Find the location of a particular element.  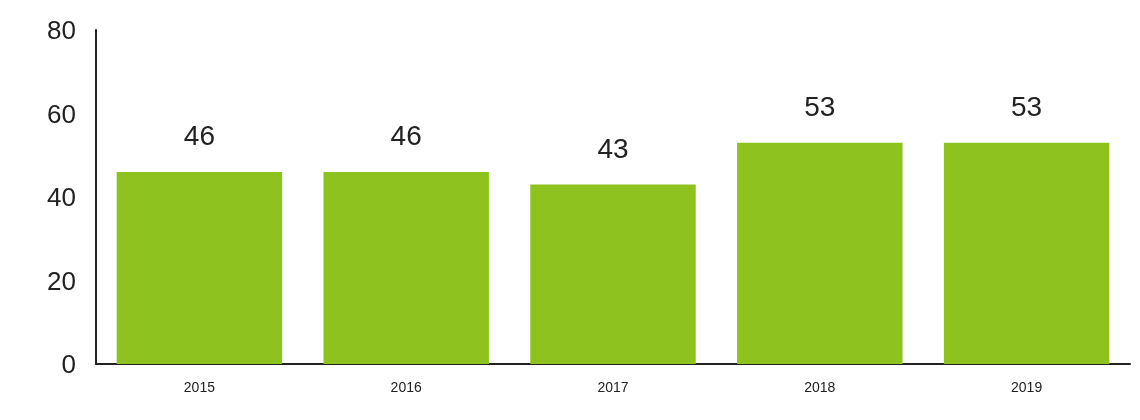

data-label: 43 is located at coordinates (613, 148).